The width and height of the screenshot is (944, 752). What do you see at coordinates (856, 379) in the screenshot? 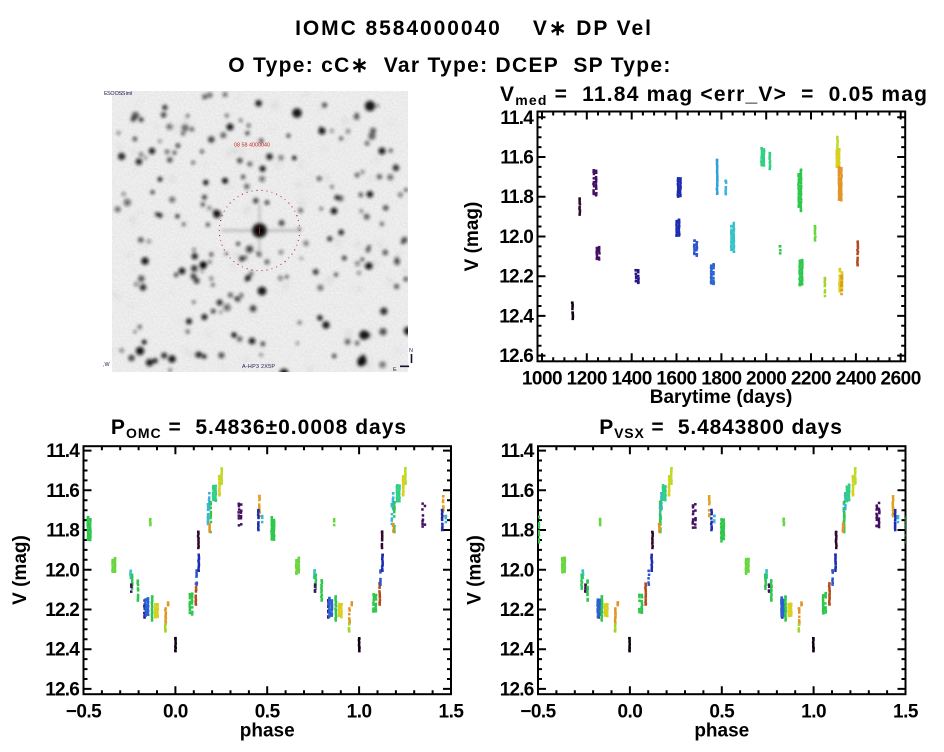
I see `svg-text: 2400` at bounding box center [856, 379].